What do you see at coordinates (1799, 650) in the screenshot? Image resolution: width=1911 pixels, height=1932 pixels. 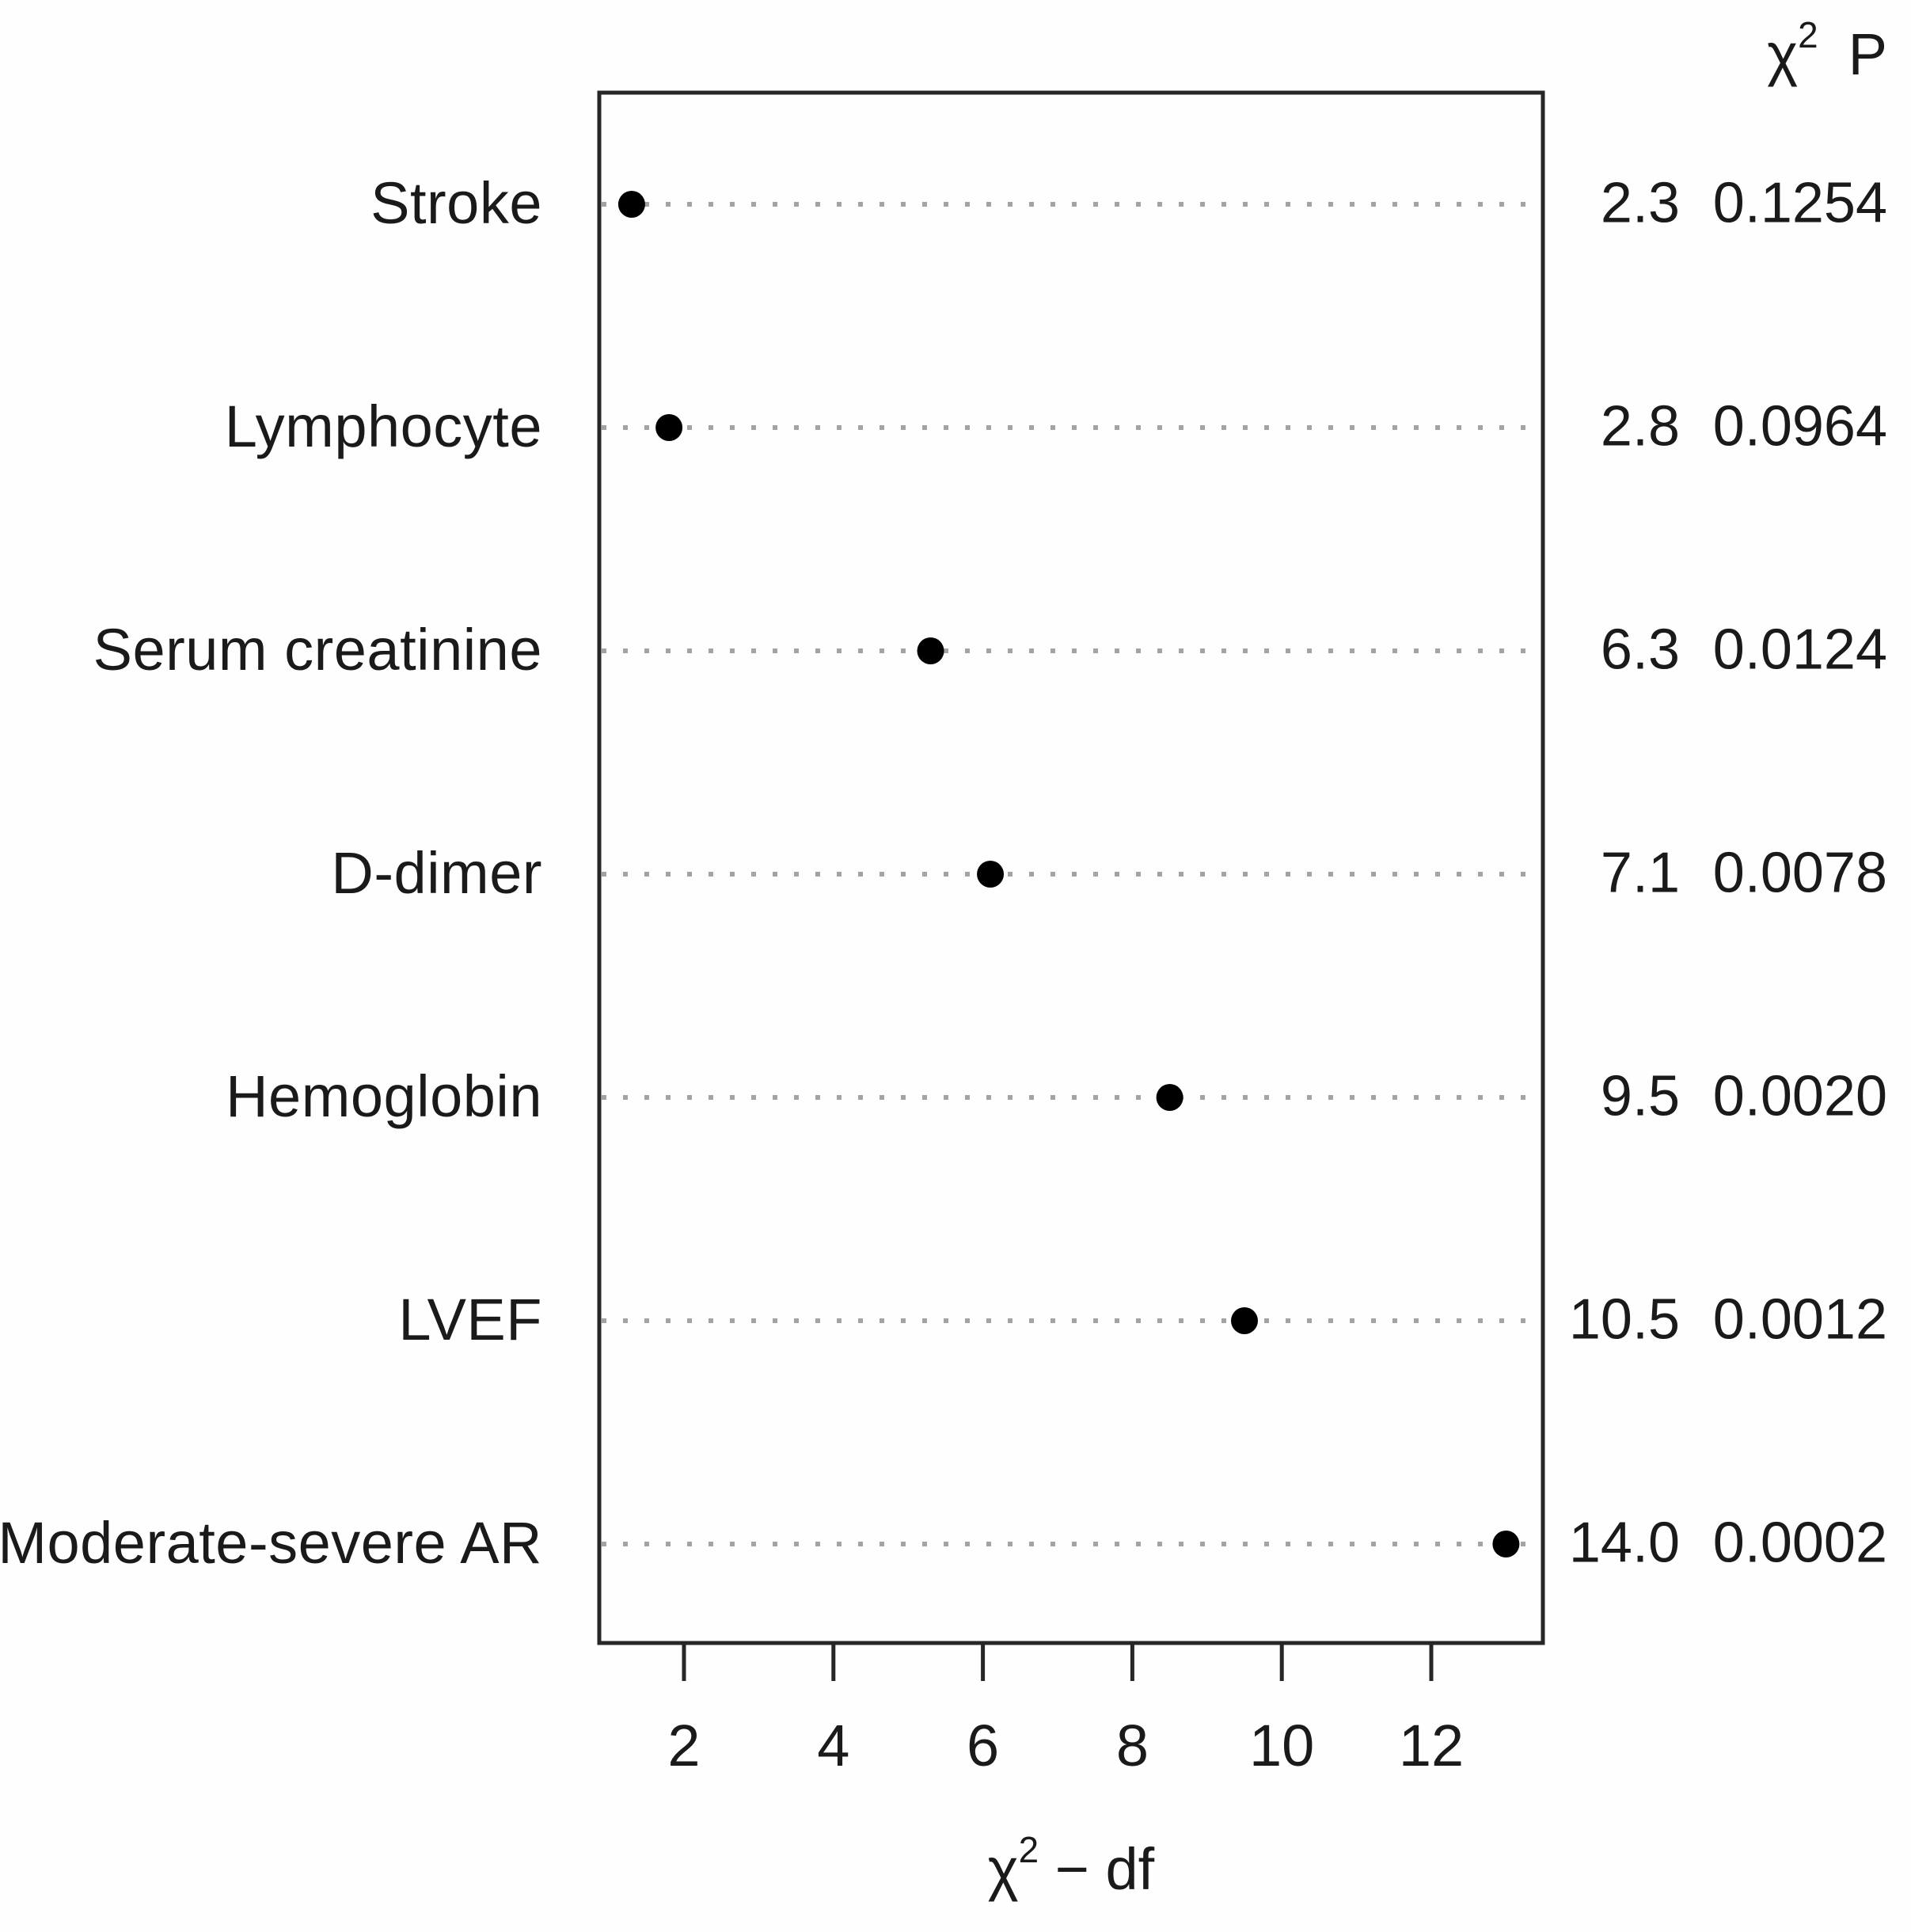 I see `p-value: 0.0124` at bounding box center [1799, 650].